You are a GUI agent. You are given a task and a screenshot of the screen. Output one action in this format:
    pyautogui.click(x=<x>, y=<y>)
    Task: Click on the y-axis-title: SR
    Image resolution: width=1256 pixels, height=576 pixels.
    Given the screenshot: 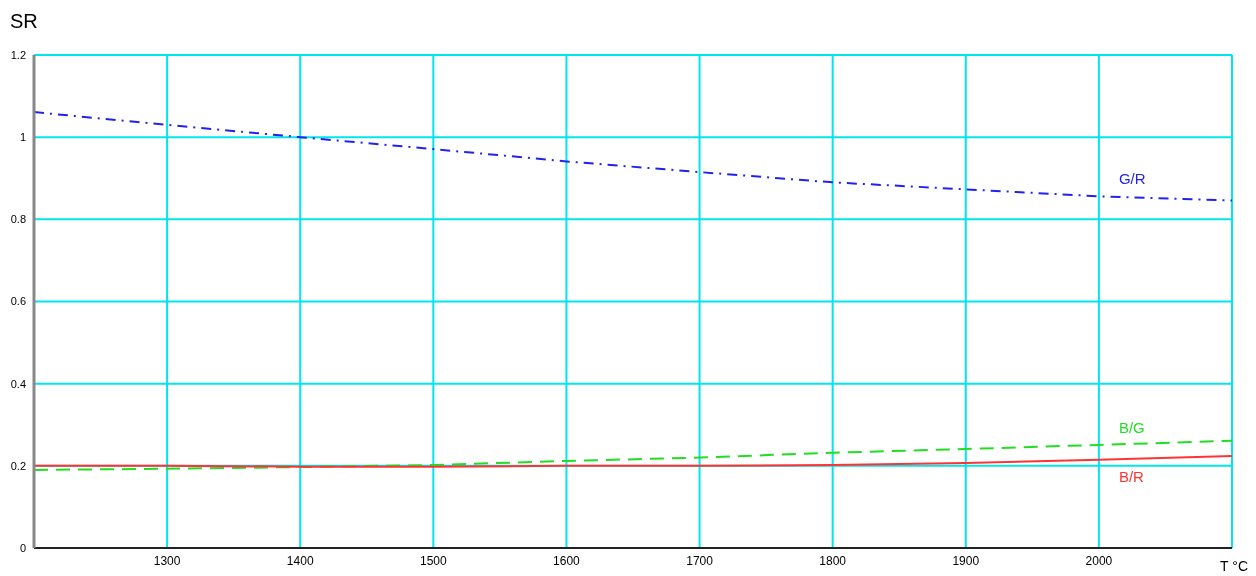 What is the action you would take?
    pyautogui.click(x=24, y=21)
    